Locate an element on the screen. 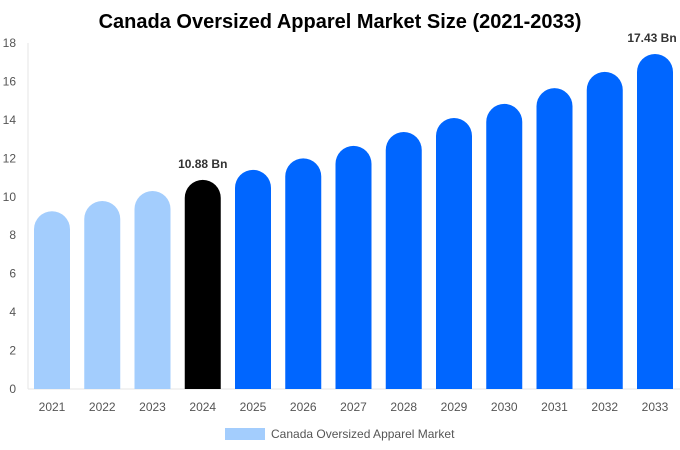  x-tick-label: 2021 is located at coordinates (52, 407).